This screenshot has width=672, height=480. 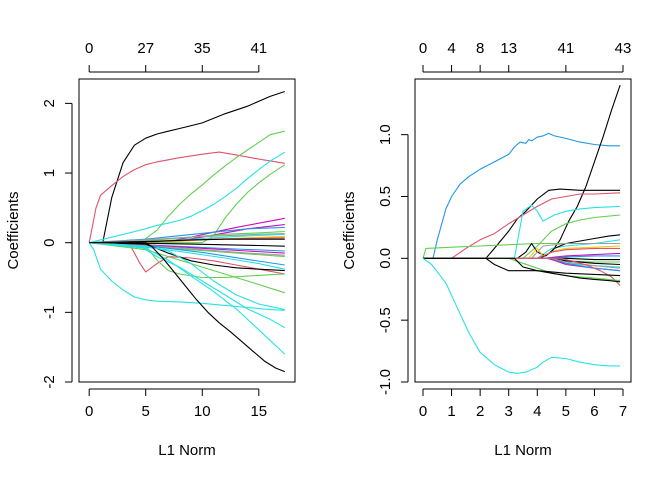 I want to click on x-tick-label: 6, so click(x=594, y=411).